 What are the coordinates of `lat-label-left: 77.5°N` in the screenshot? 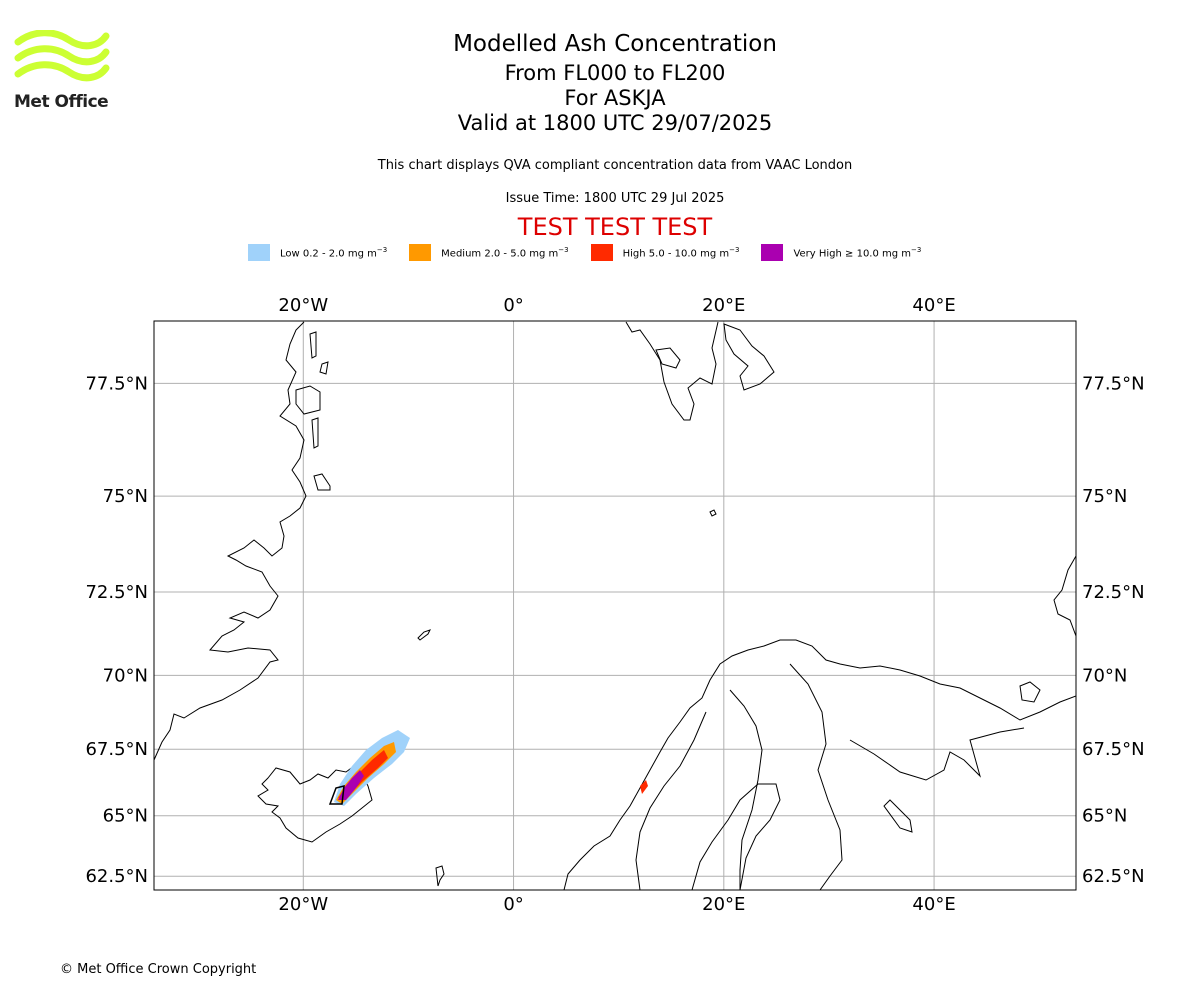 It's located at (116, 383).